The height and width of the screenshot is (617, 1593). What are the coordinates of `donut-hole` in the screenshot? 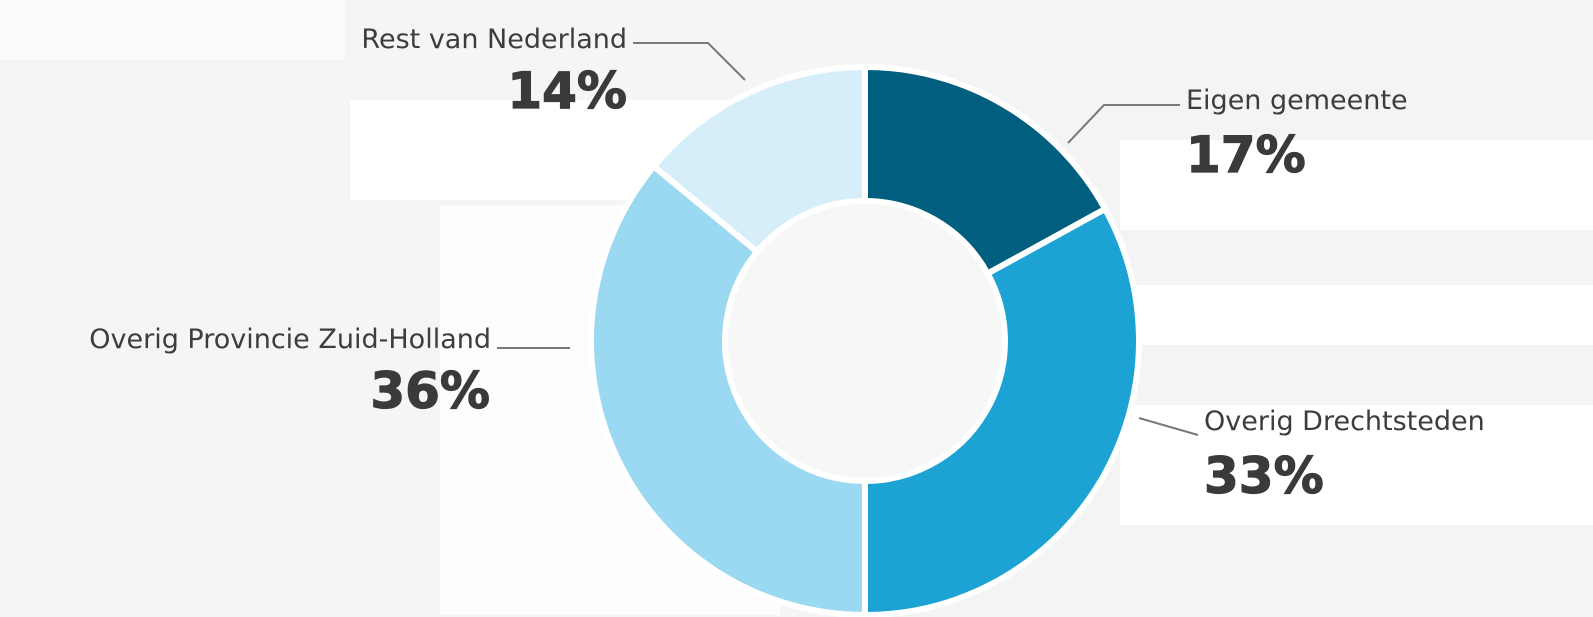 It's located at (865, 341).